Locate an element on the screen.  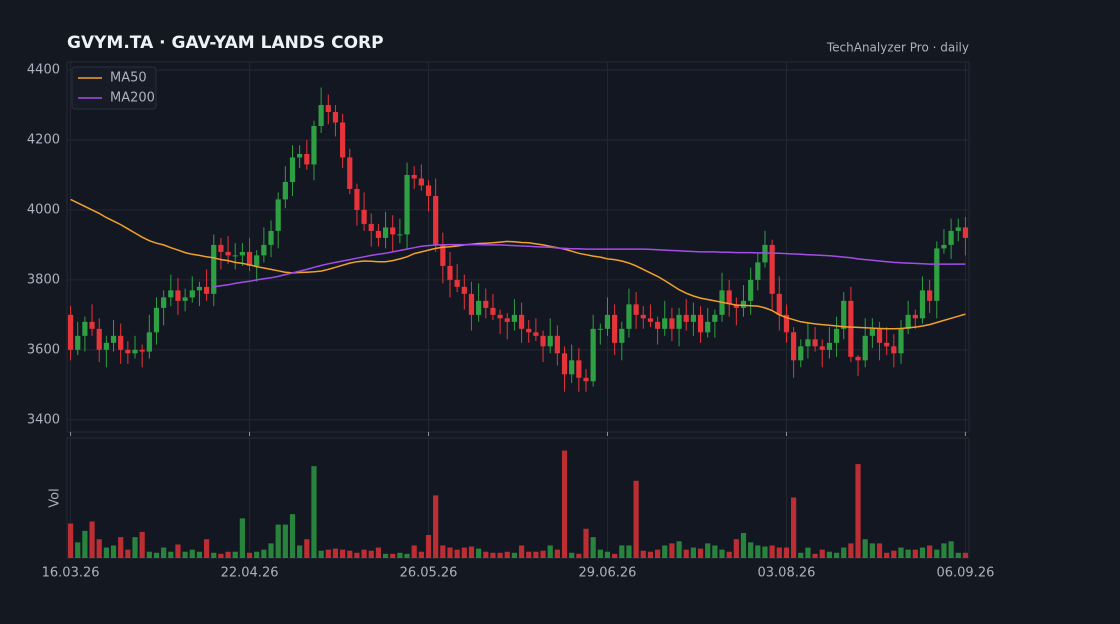
y-tick-label: 4400 is located at coordinates (43, 70).